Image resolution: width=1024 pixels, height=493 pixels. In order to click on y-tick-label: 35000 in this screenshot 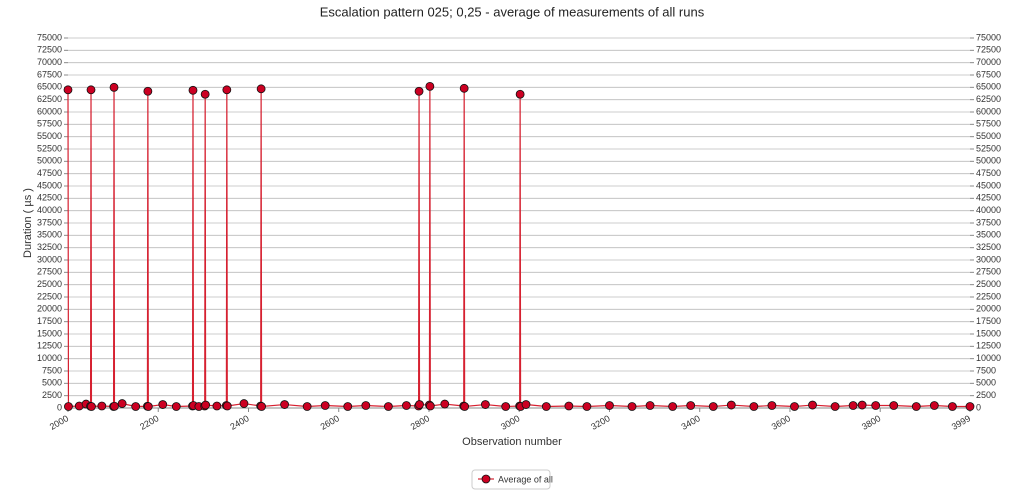, I will do `click(49, 235)`.